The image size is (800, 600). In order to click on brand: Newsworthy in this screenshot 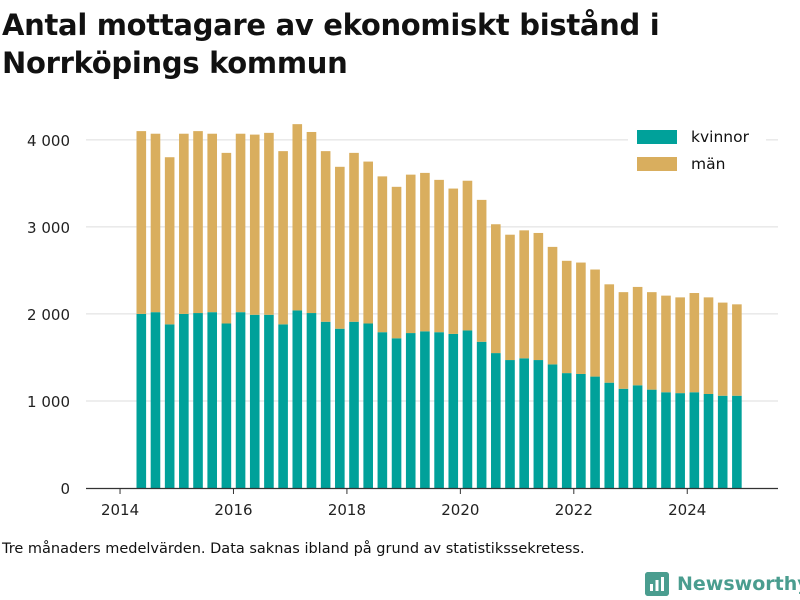, I will do `click(722, 584)`.